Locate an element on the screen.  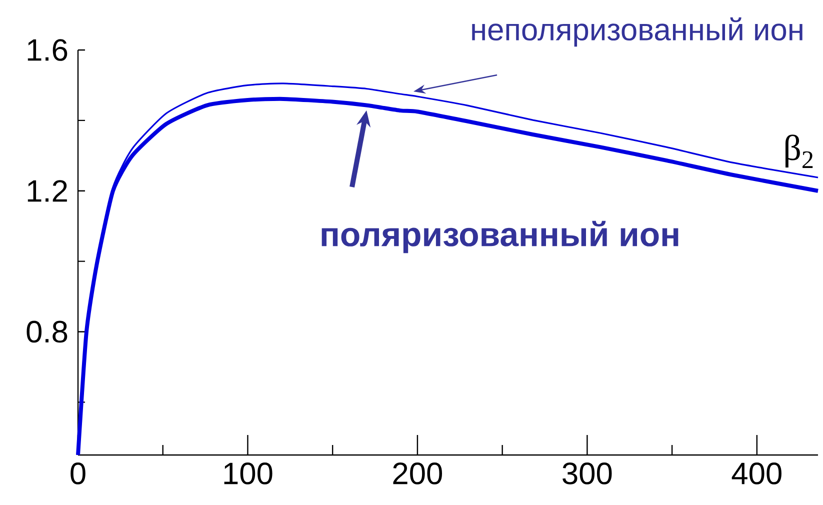
y-tick-label: 1.2 is located at coordinates (47, 191).